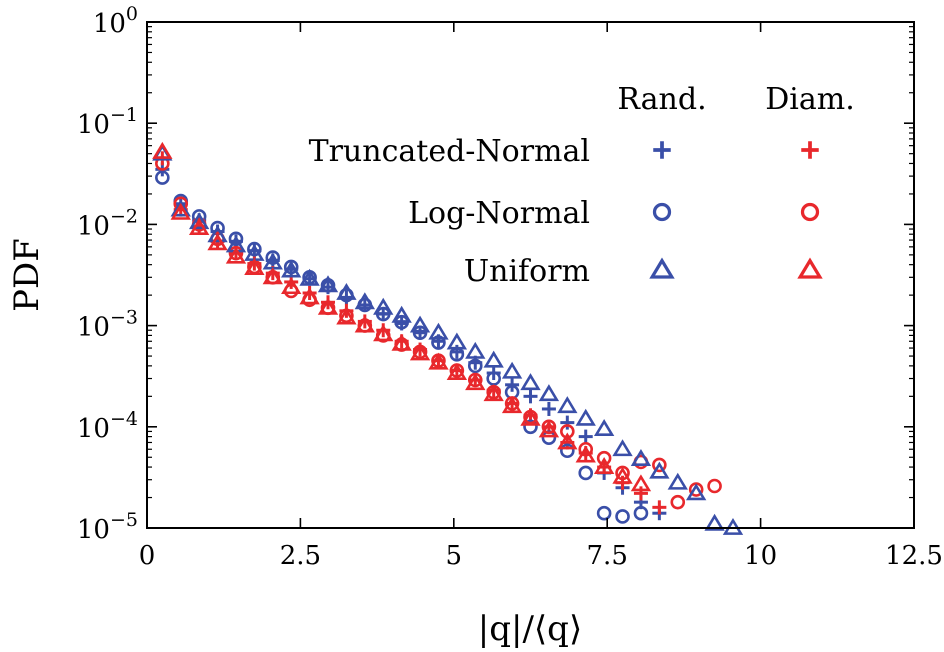  Describe the element at coordinates (499, 213) in the screenshot. I see `legend-row-label: Log-Normal` at that location.